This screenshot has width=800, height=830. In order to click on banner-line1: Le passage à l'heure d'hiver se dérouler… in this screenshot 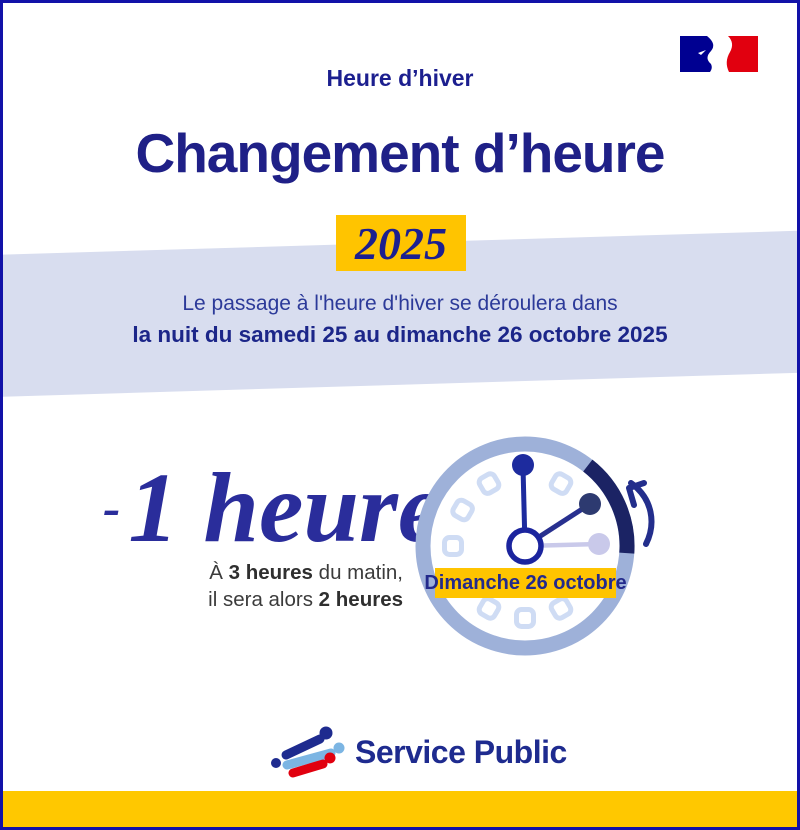, I will do `click(400, 303)`.